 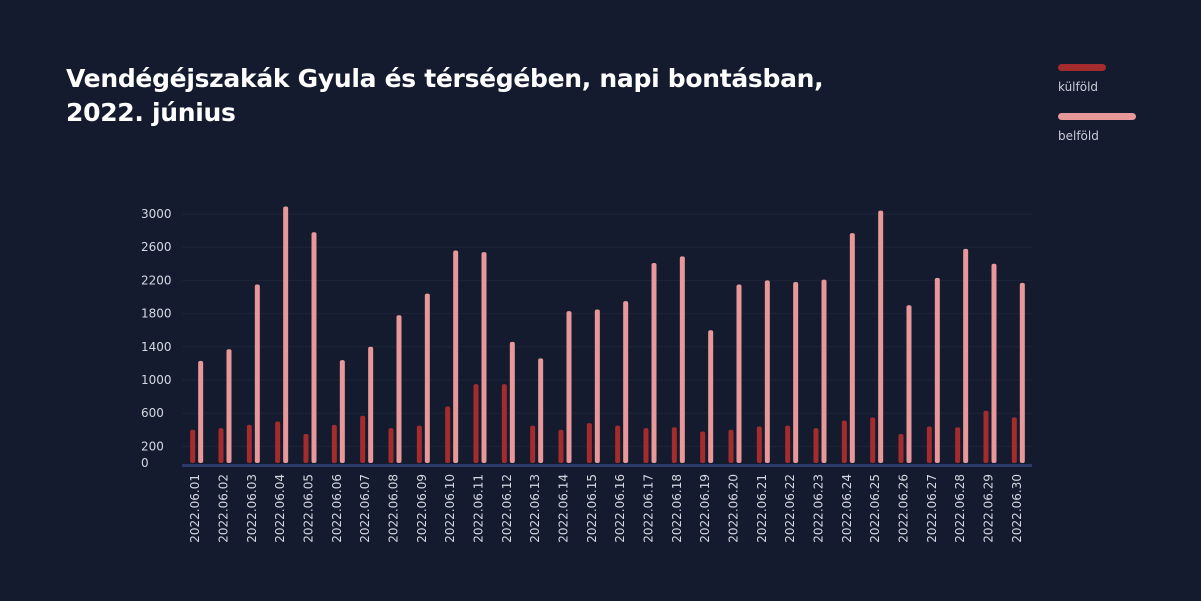 What do you see at coordinates (819, 508) in the screenshot?
I see `x-tick-label: 2022.06.23` at bounding box center [819, 508].